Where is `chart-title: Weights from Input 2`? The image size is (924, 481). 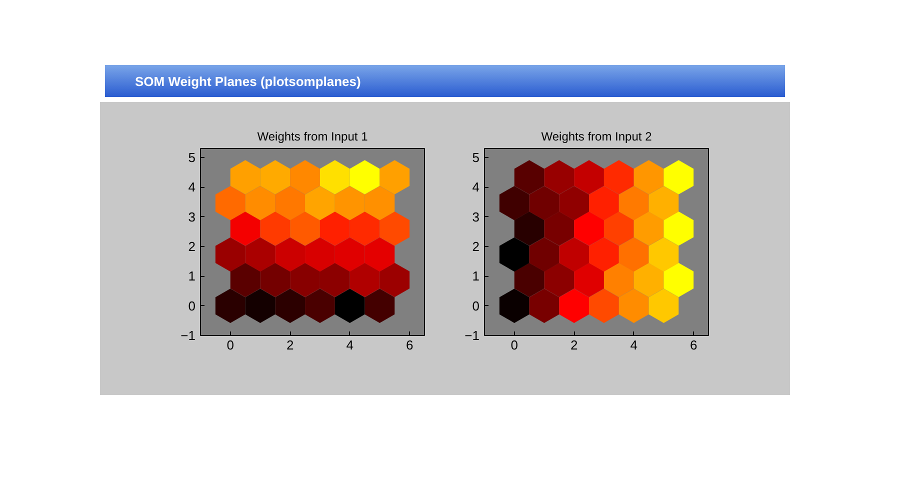 chart-title: Weights from Input 2 is located at coordinates (596, 137).